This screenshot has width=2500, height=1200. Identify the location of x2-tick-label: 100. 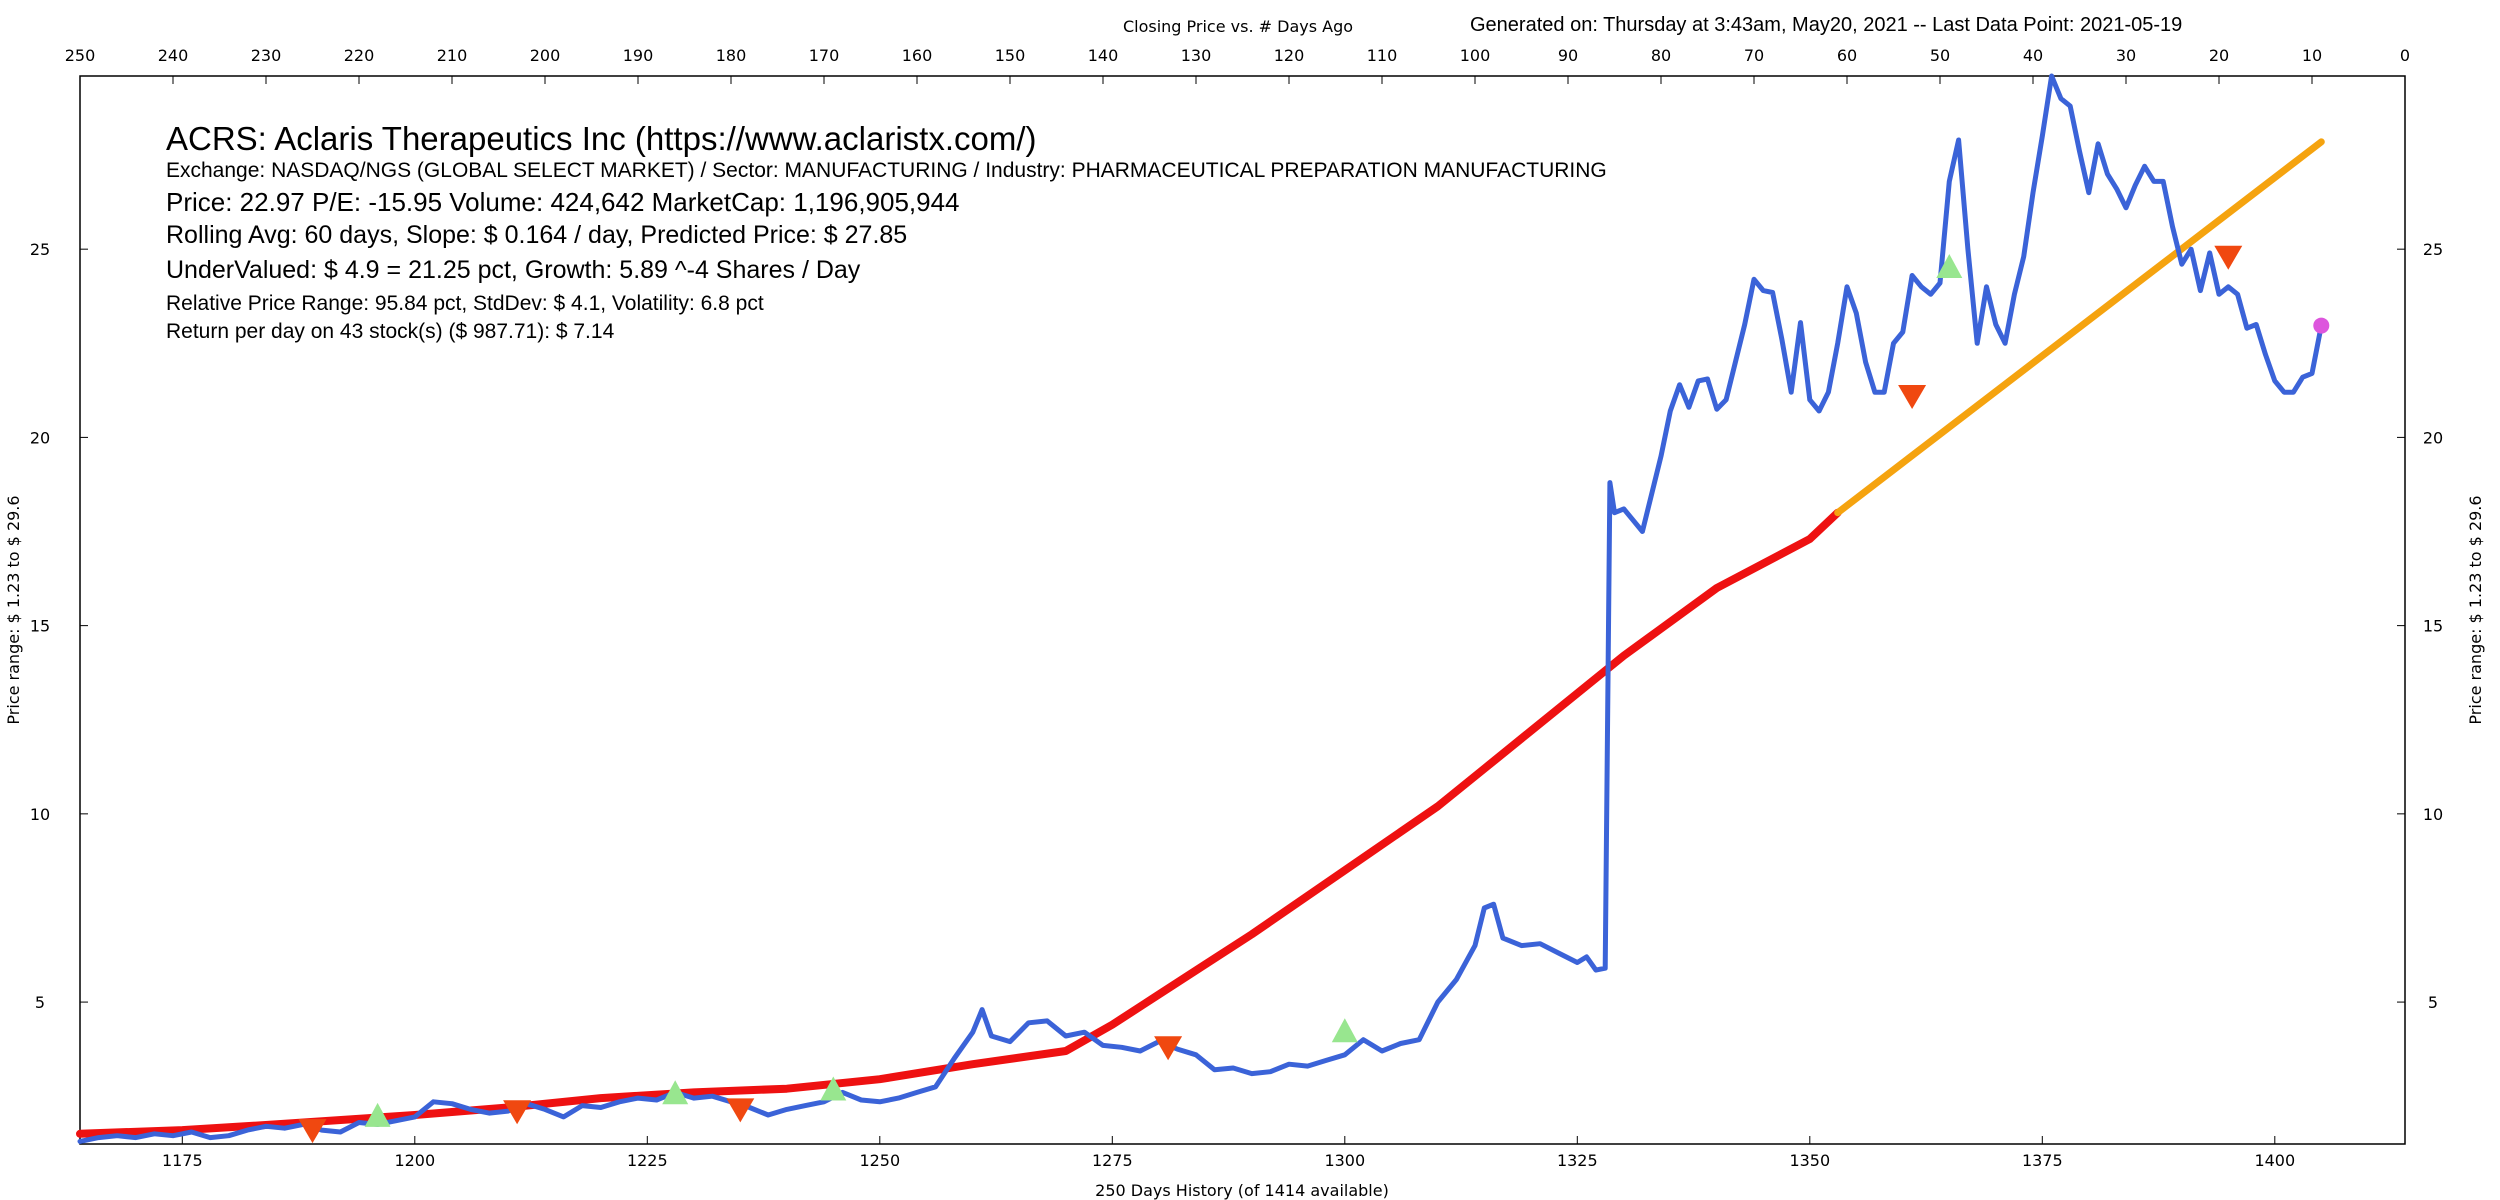
(1475, 55).